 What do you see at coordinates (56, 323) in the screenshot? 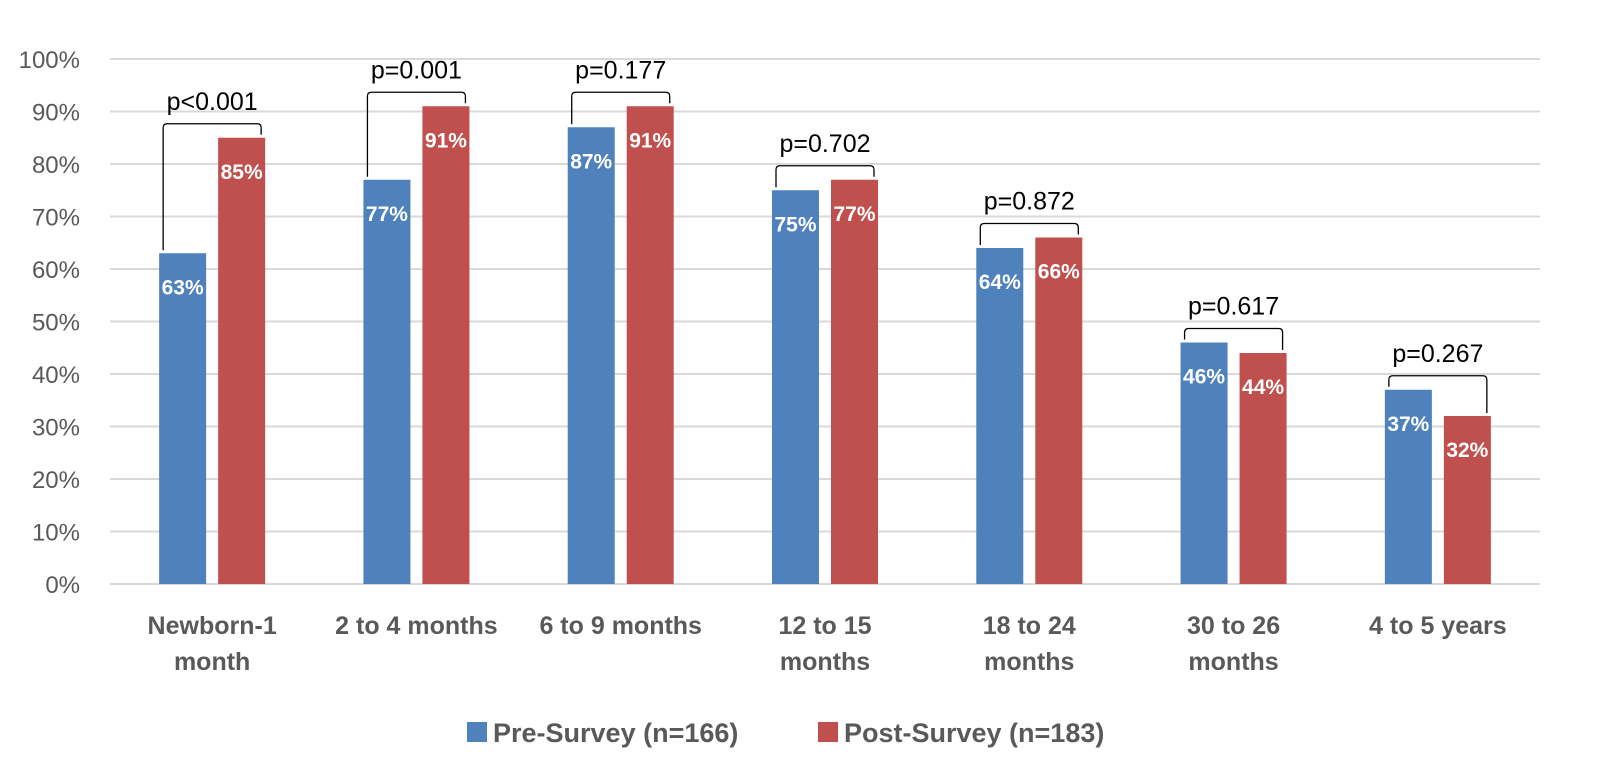
I see `y-tick-label: 50%` at bounding box center [56, 323].